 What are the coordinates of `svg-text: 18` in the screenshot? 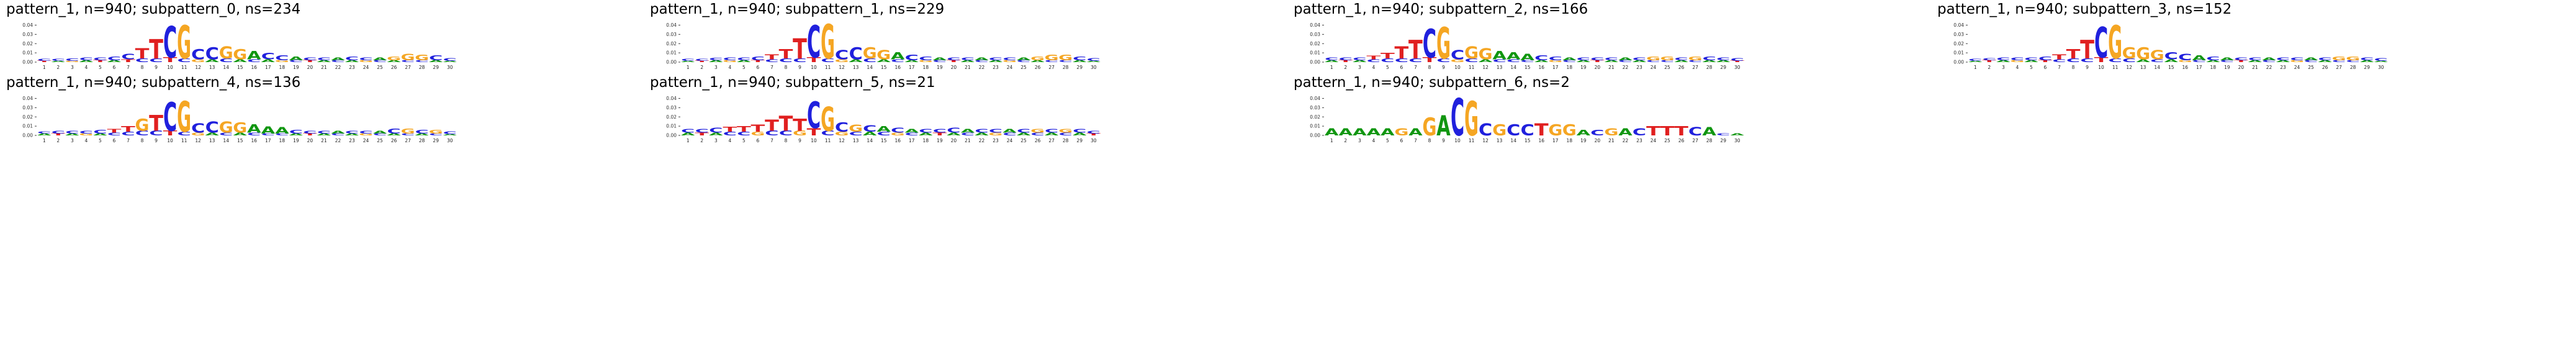 It's located at (1570, 67).